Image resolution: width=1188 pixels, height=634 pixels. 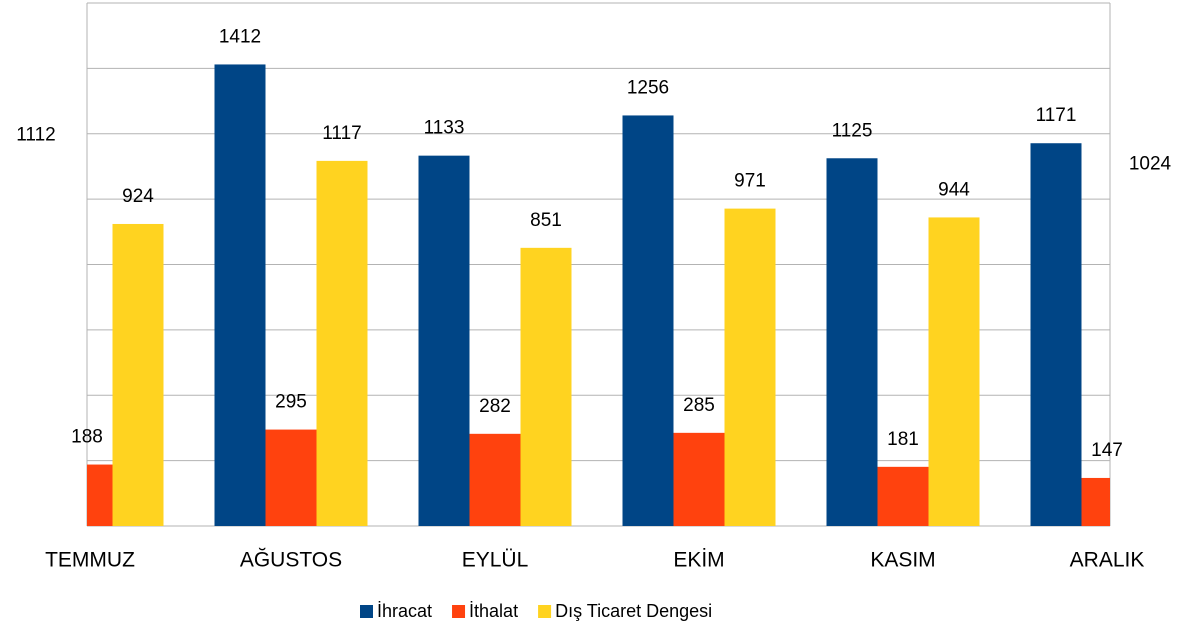 I want to click on data-label: 1133, so click(x=444, y=128).